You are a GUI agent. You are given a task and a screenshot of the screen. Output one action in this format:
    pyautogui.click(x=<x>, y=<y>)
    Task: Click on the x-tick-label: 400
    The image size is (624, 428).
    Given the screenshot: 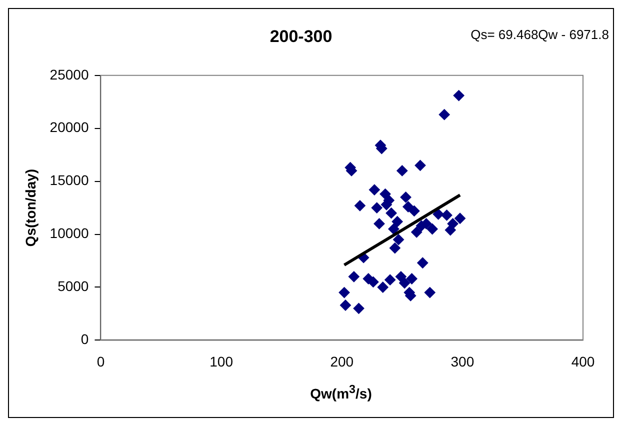 What is the action you would take?
    pyautogui.click(x=583, y=361)
    